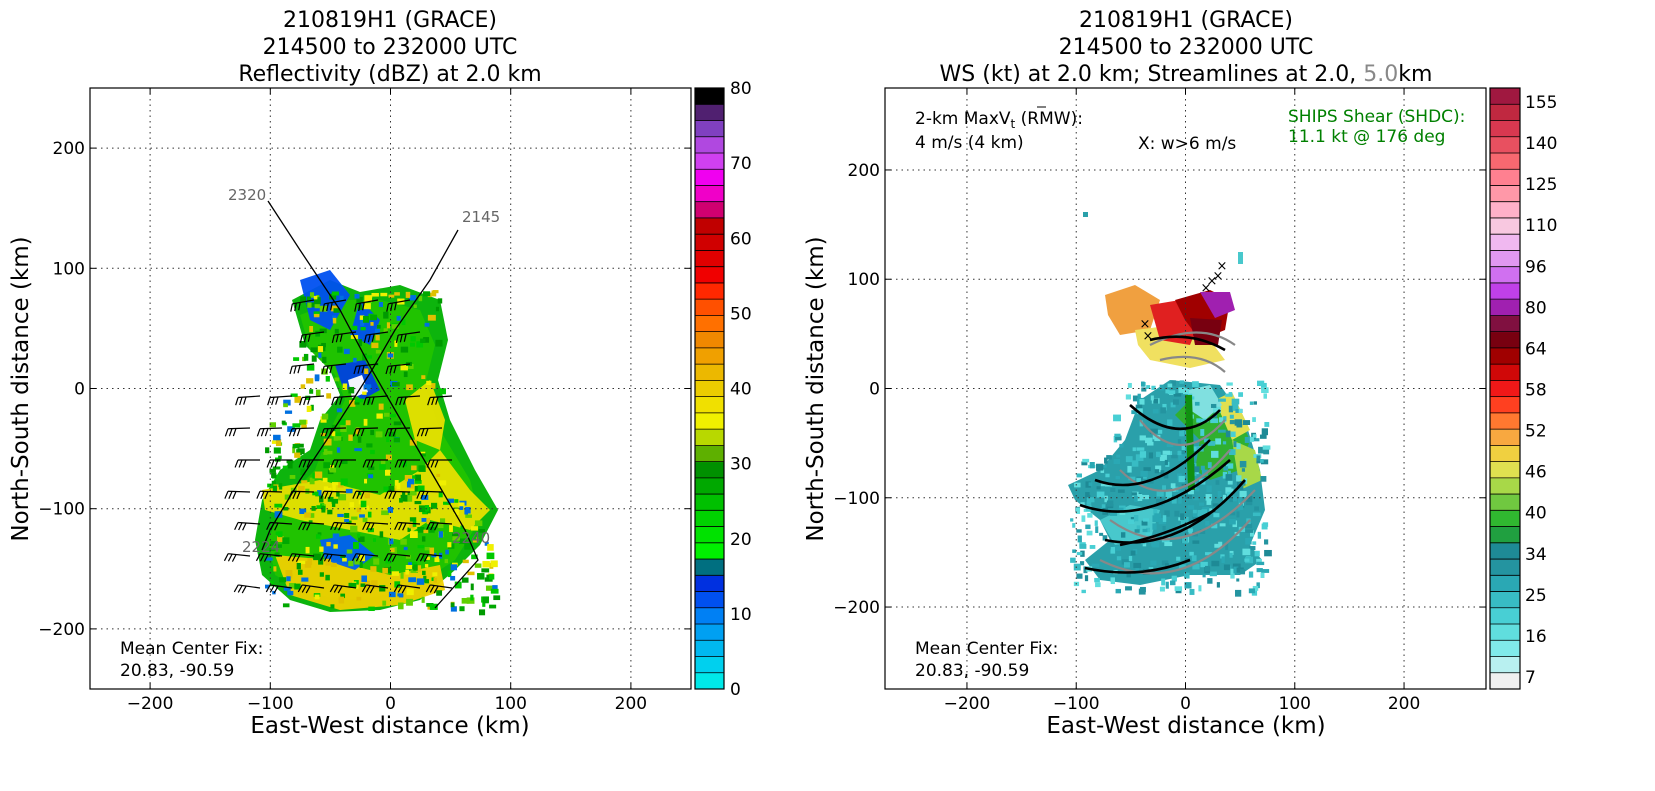  Describe the element at coordinates (360, 390) in the screenshot. I see `flight-track-leg` at that location.